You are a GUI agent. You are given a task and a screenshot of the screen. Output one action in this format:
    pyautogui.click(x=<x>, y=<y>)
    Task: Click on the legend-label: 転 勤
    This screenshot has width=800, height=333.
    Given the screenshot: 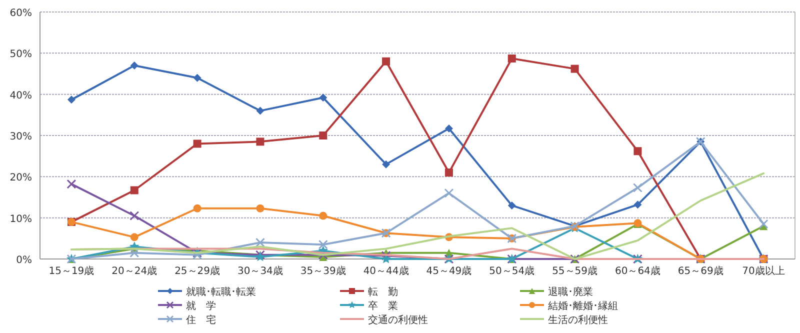 What is the action you would take?
    pyautogui.click(x=383, y=292)
    